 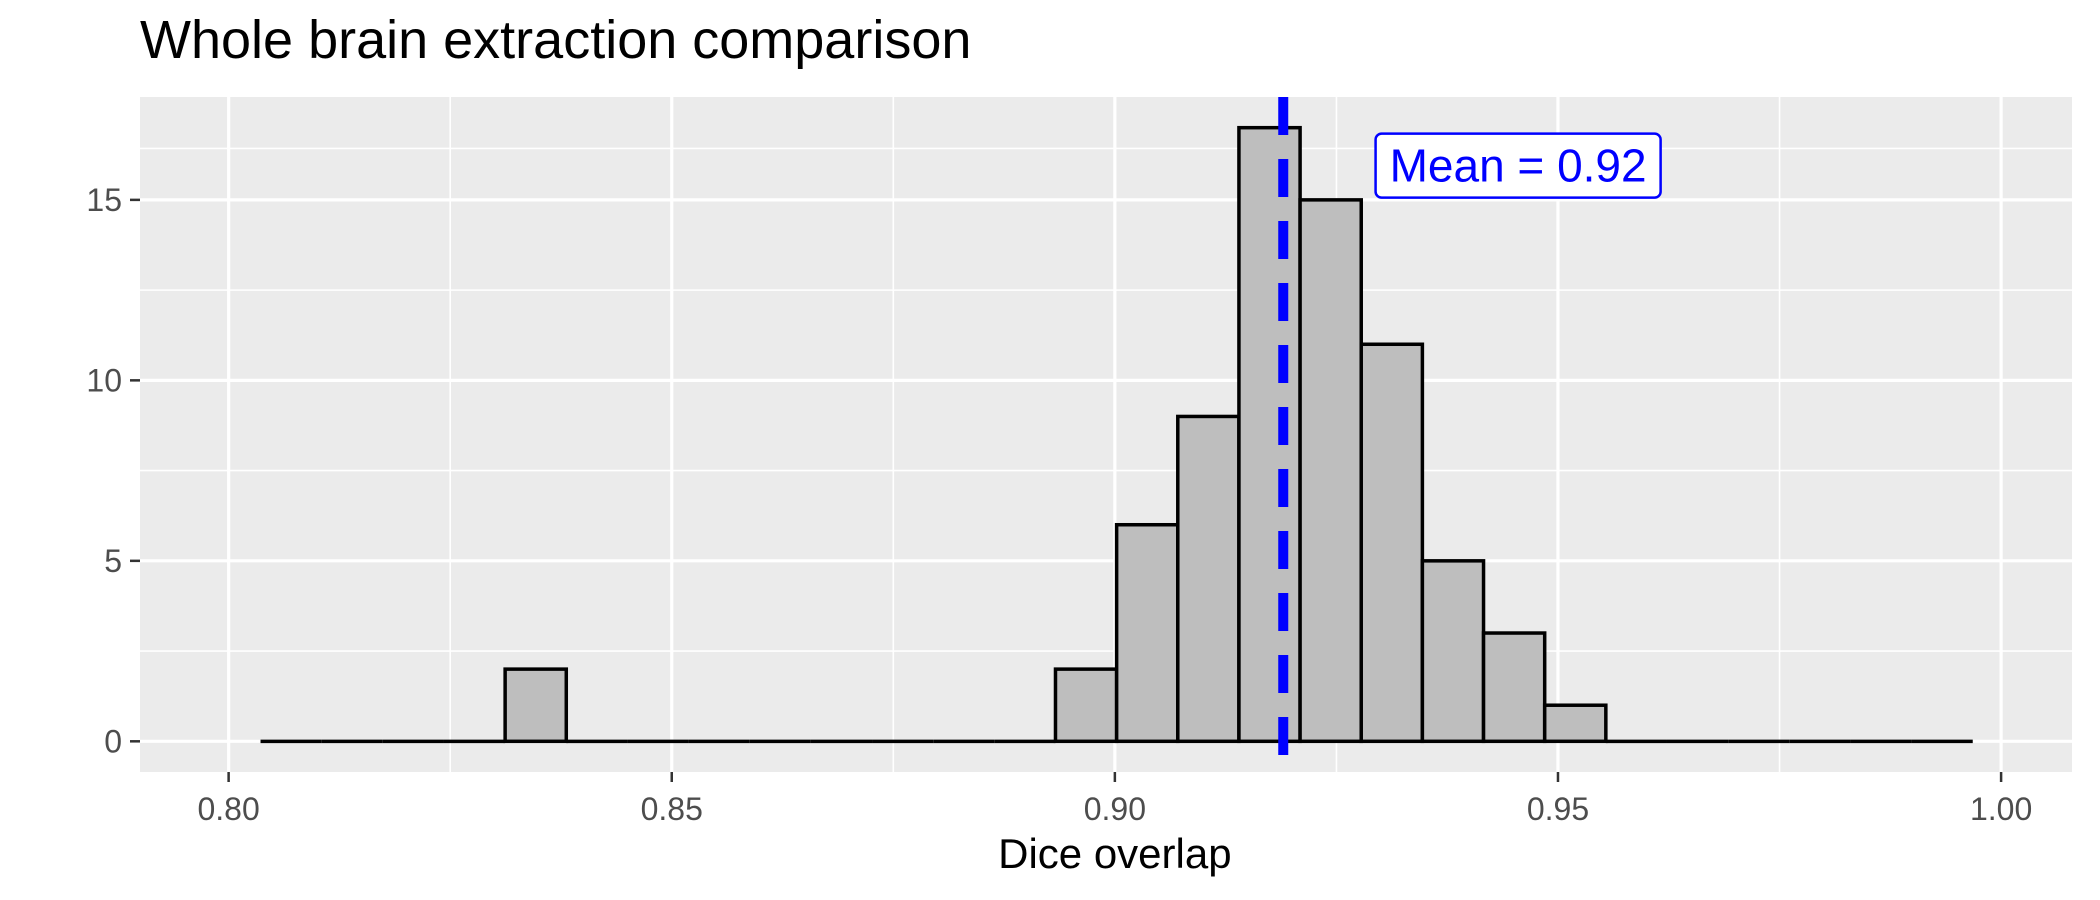 I want to click on mean-annotation-text: Mean = 0.92, so click(x=1518, y=166).